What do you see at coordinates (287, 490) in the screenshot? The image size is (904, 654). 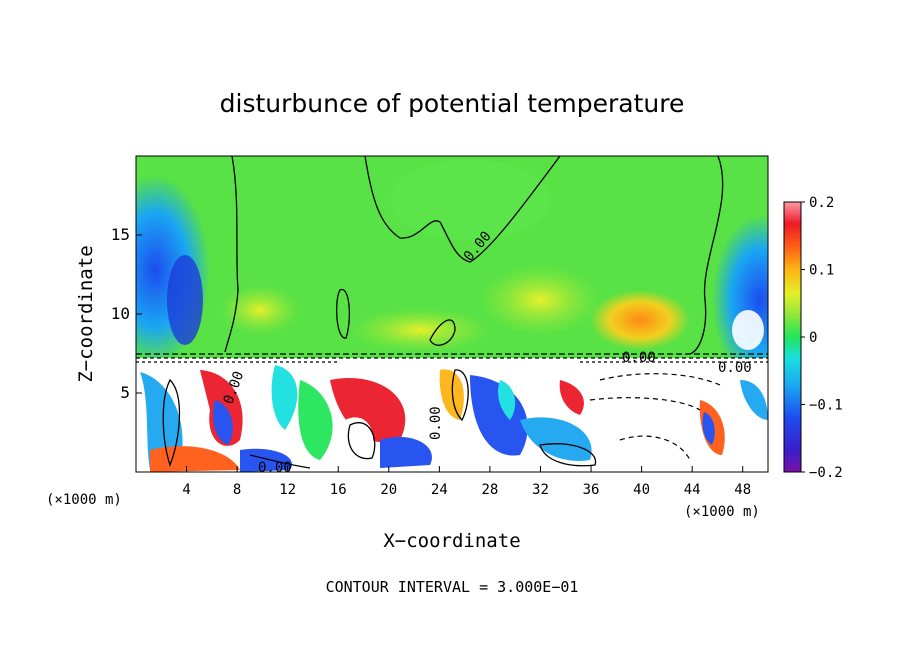 I see `x-tick-label: 12` at bounding box center [287, 490].